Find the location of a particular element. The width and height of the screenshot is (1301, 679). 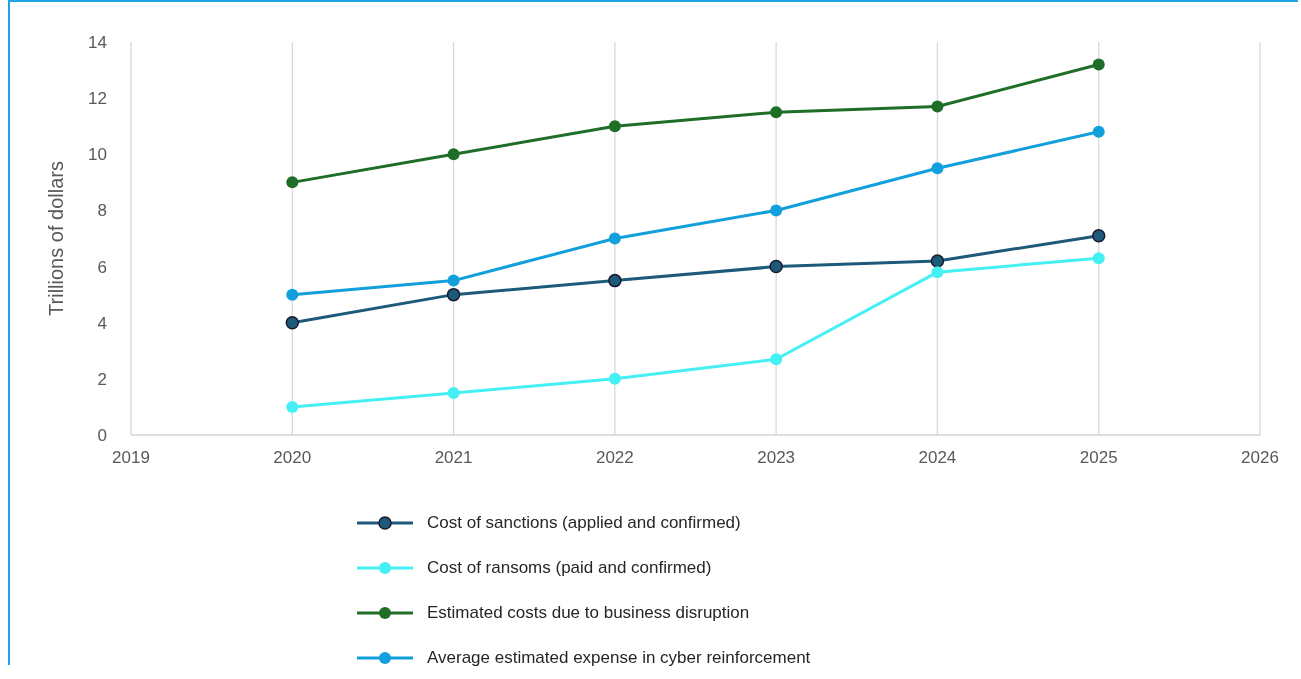

y-tick-label: 10 is located at coordinates (97, 155).